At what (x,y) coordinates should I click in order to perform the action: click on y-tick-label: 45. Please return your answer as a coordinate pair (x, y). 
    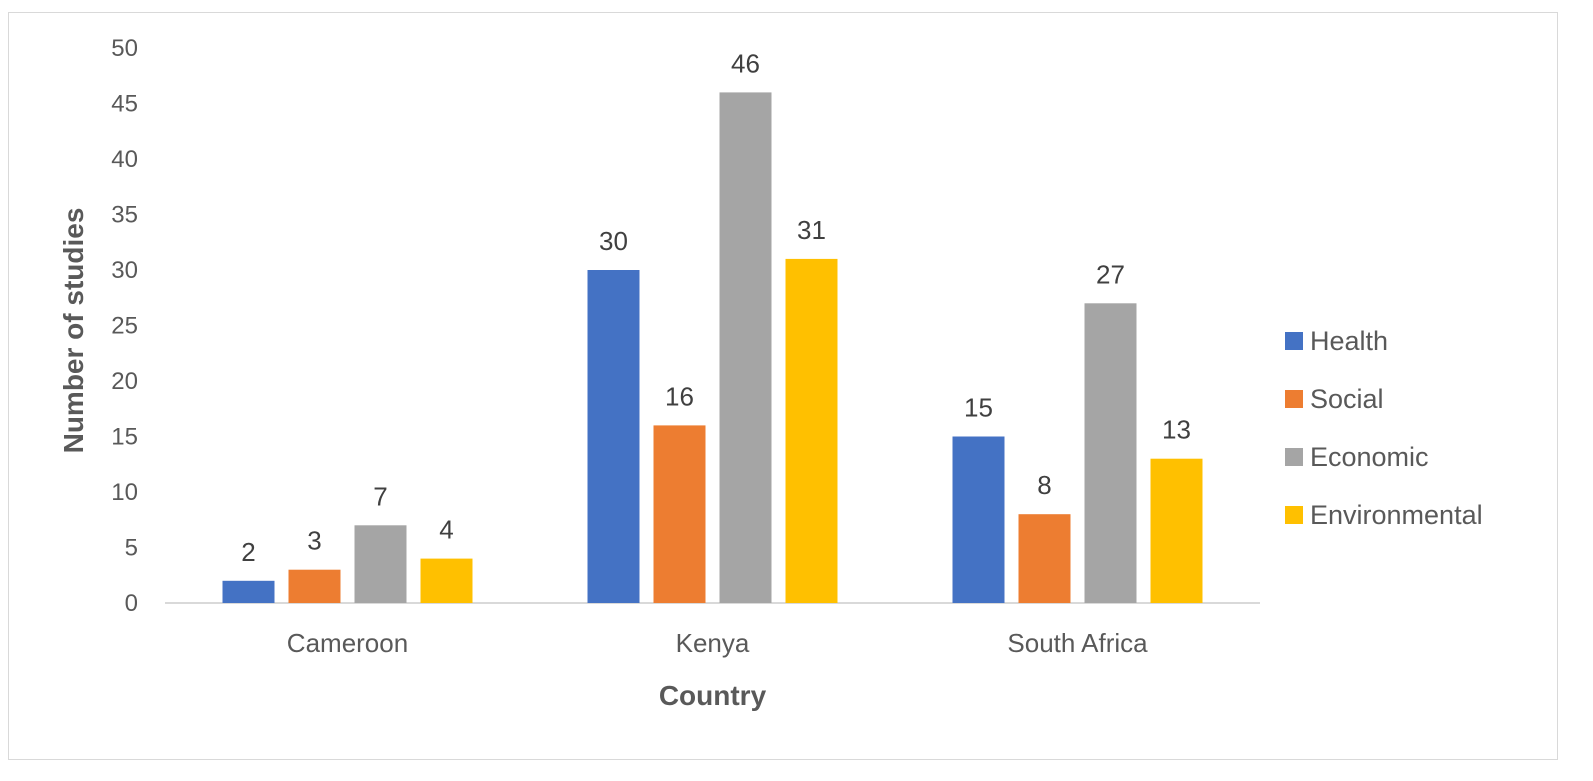
    Looking at the image, I should click on (124, 104).